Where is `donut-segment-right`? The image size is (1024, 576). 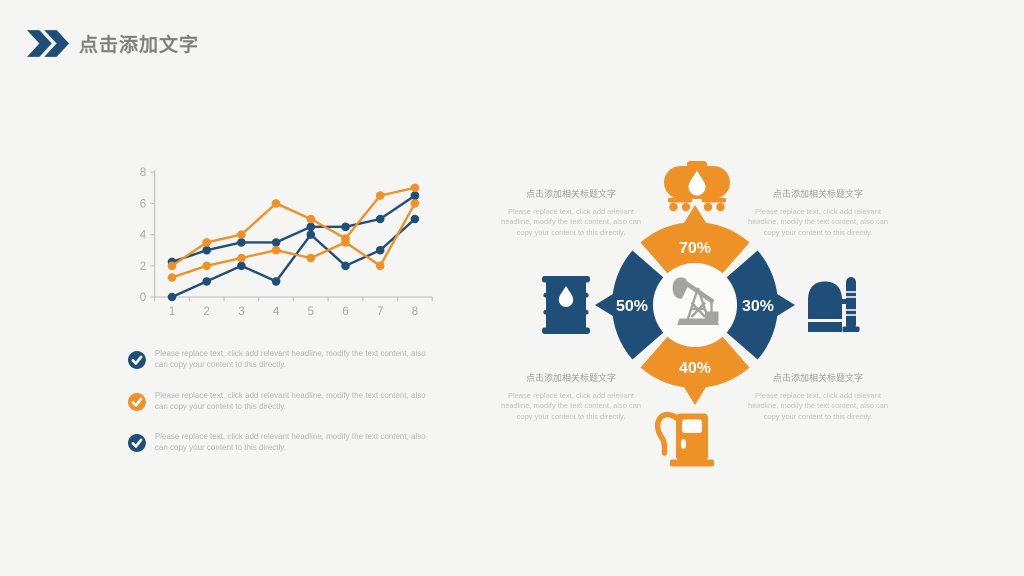 donut-segment-right is located at coordinates (760, 305).